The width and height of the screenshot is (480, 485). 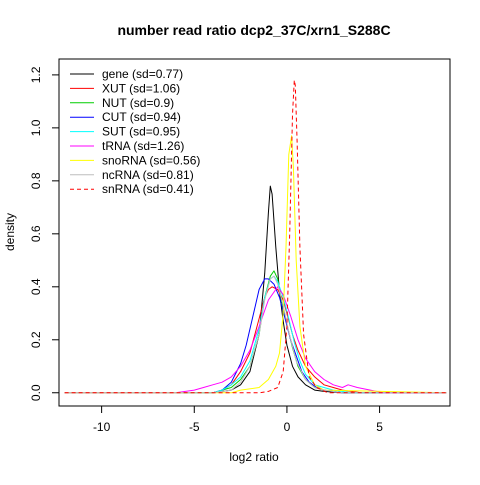 What do you see at coordinates (36, 74) in the screenshot?
I see `y-tick-label: 1.2` at bounding box center [36, 74].